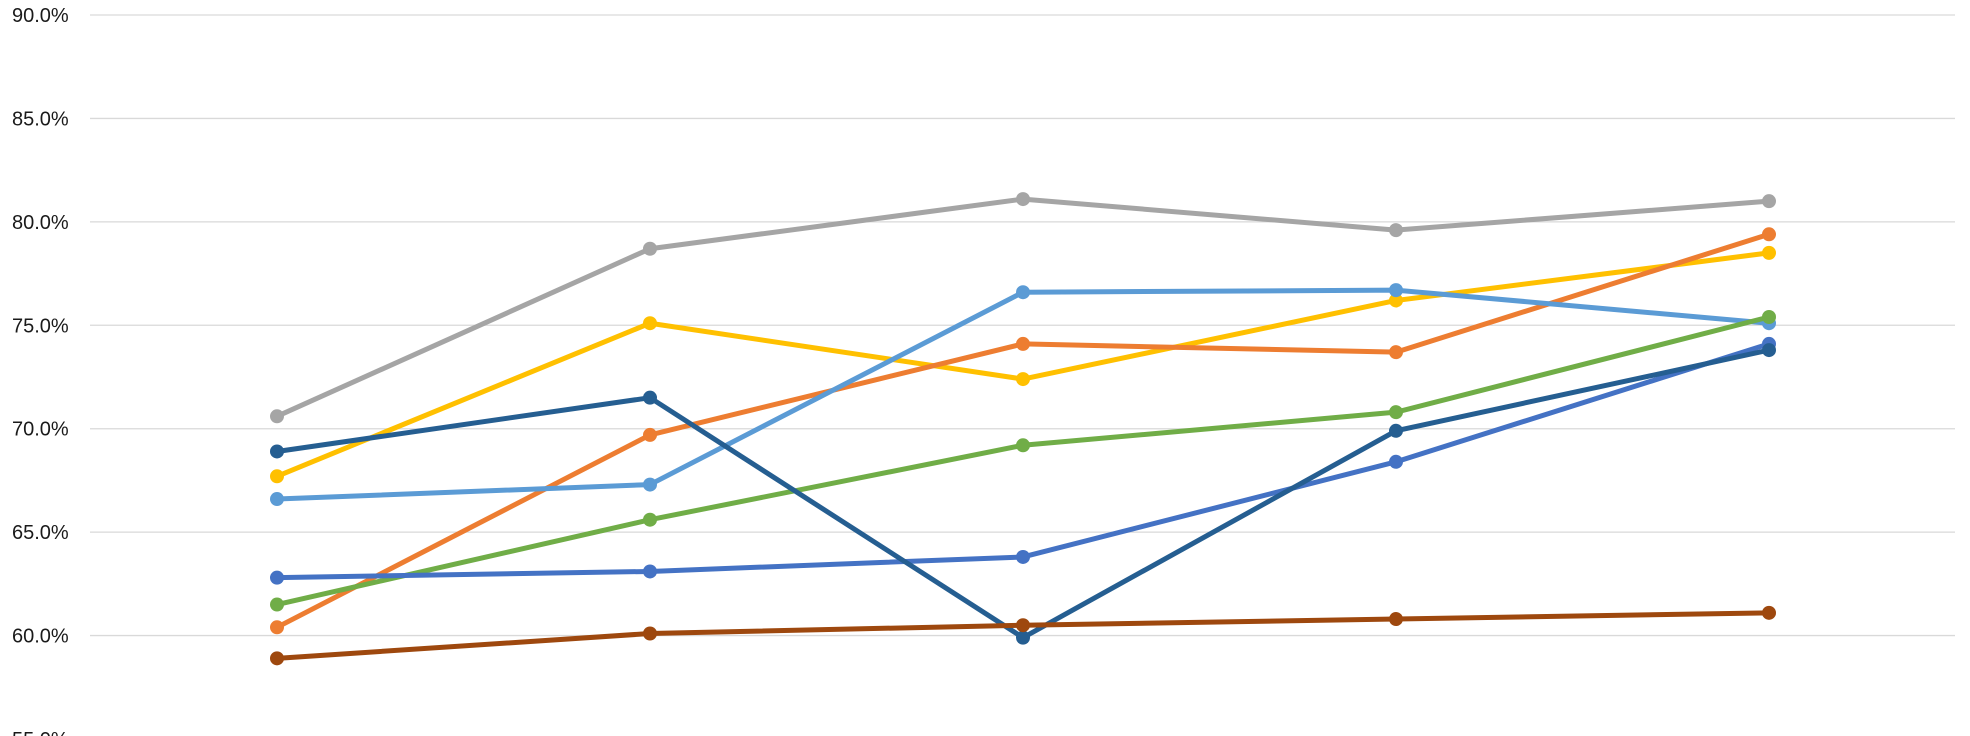  What do you see at coordinates (40, 16) in the screenshot?
I see `y-tick-label: 90.0%` at bounding box center [40, 16].